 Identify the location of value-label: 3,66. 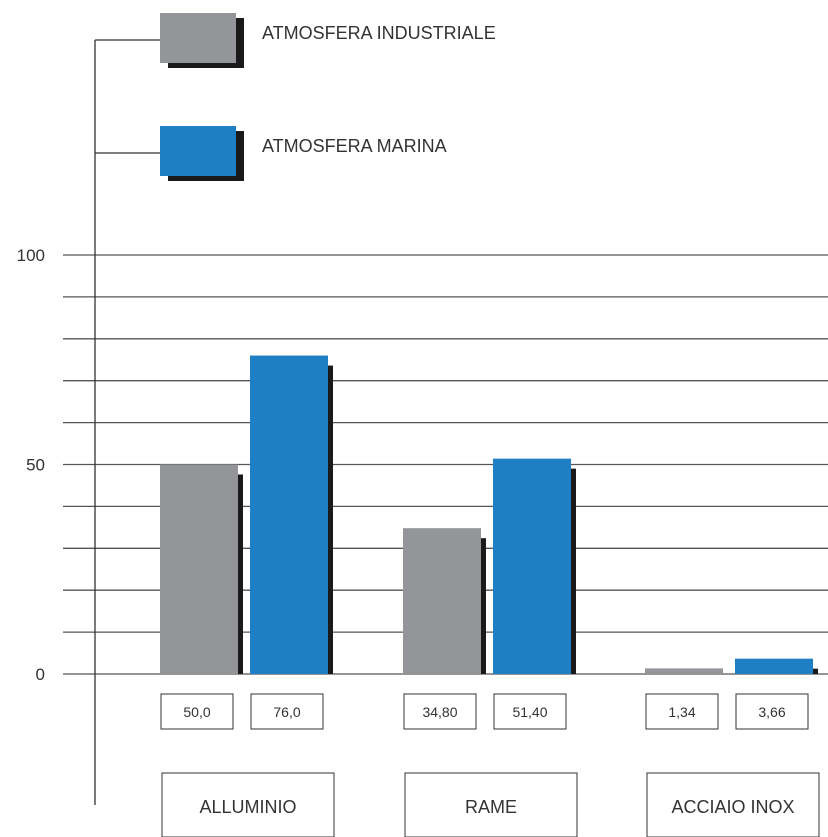
(771, 712).